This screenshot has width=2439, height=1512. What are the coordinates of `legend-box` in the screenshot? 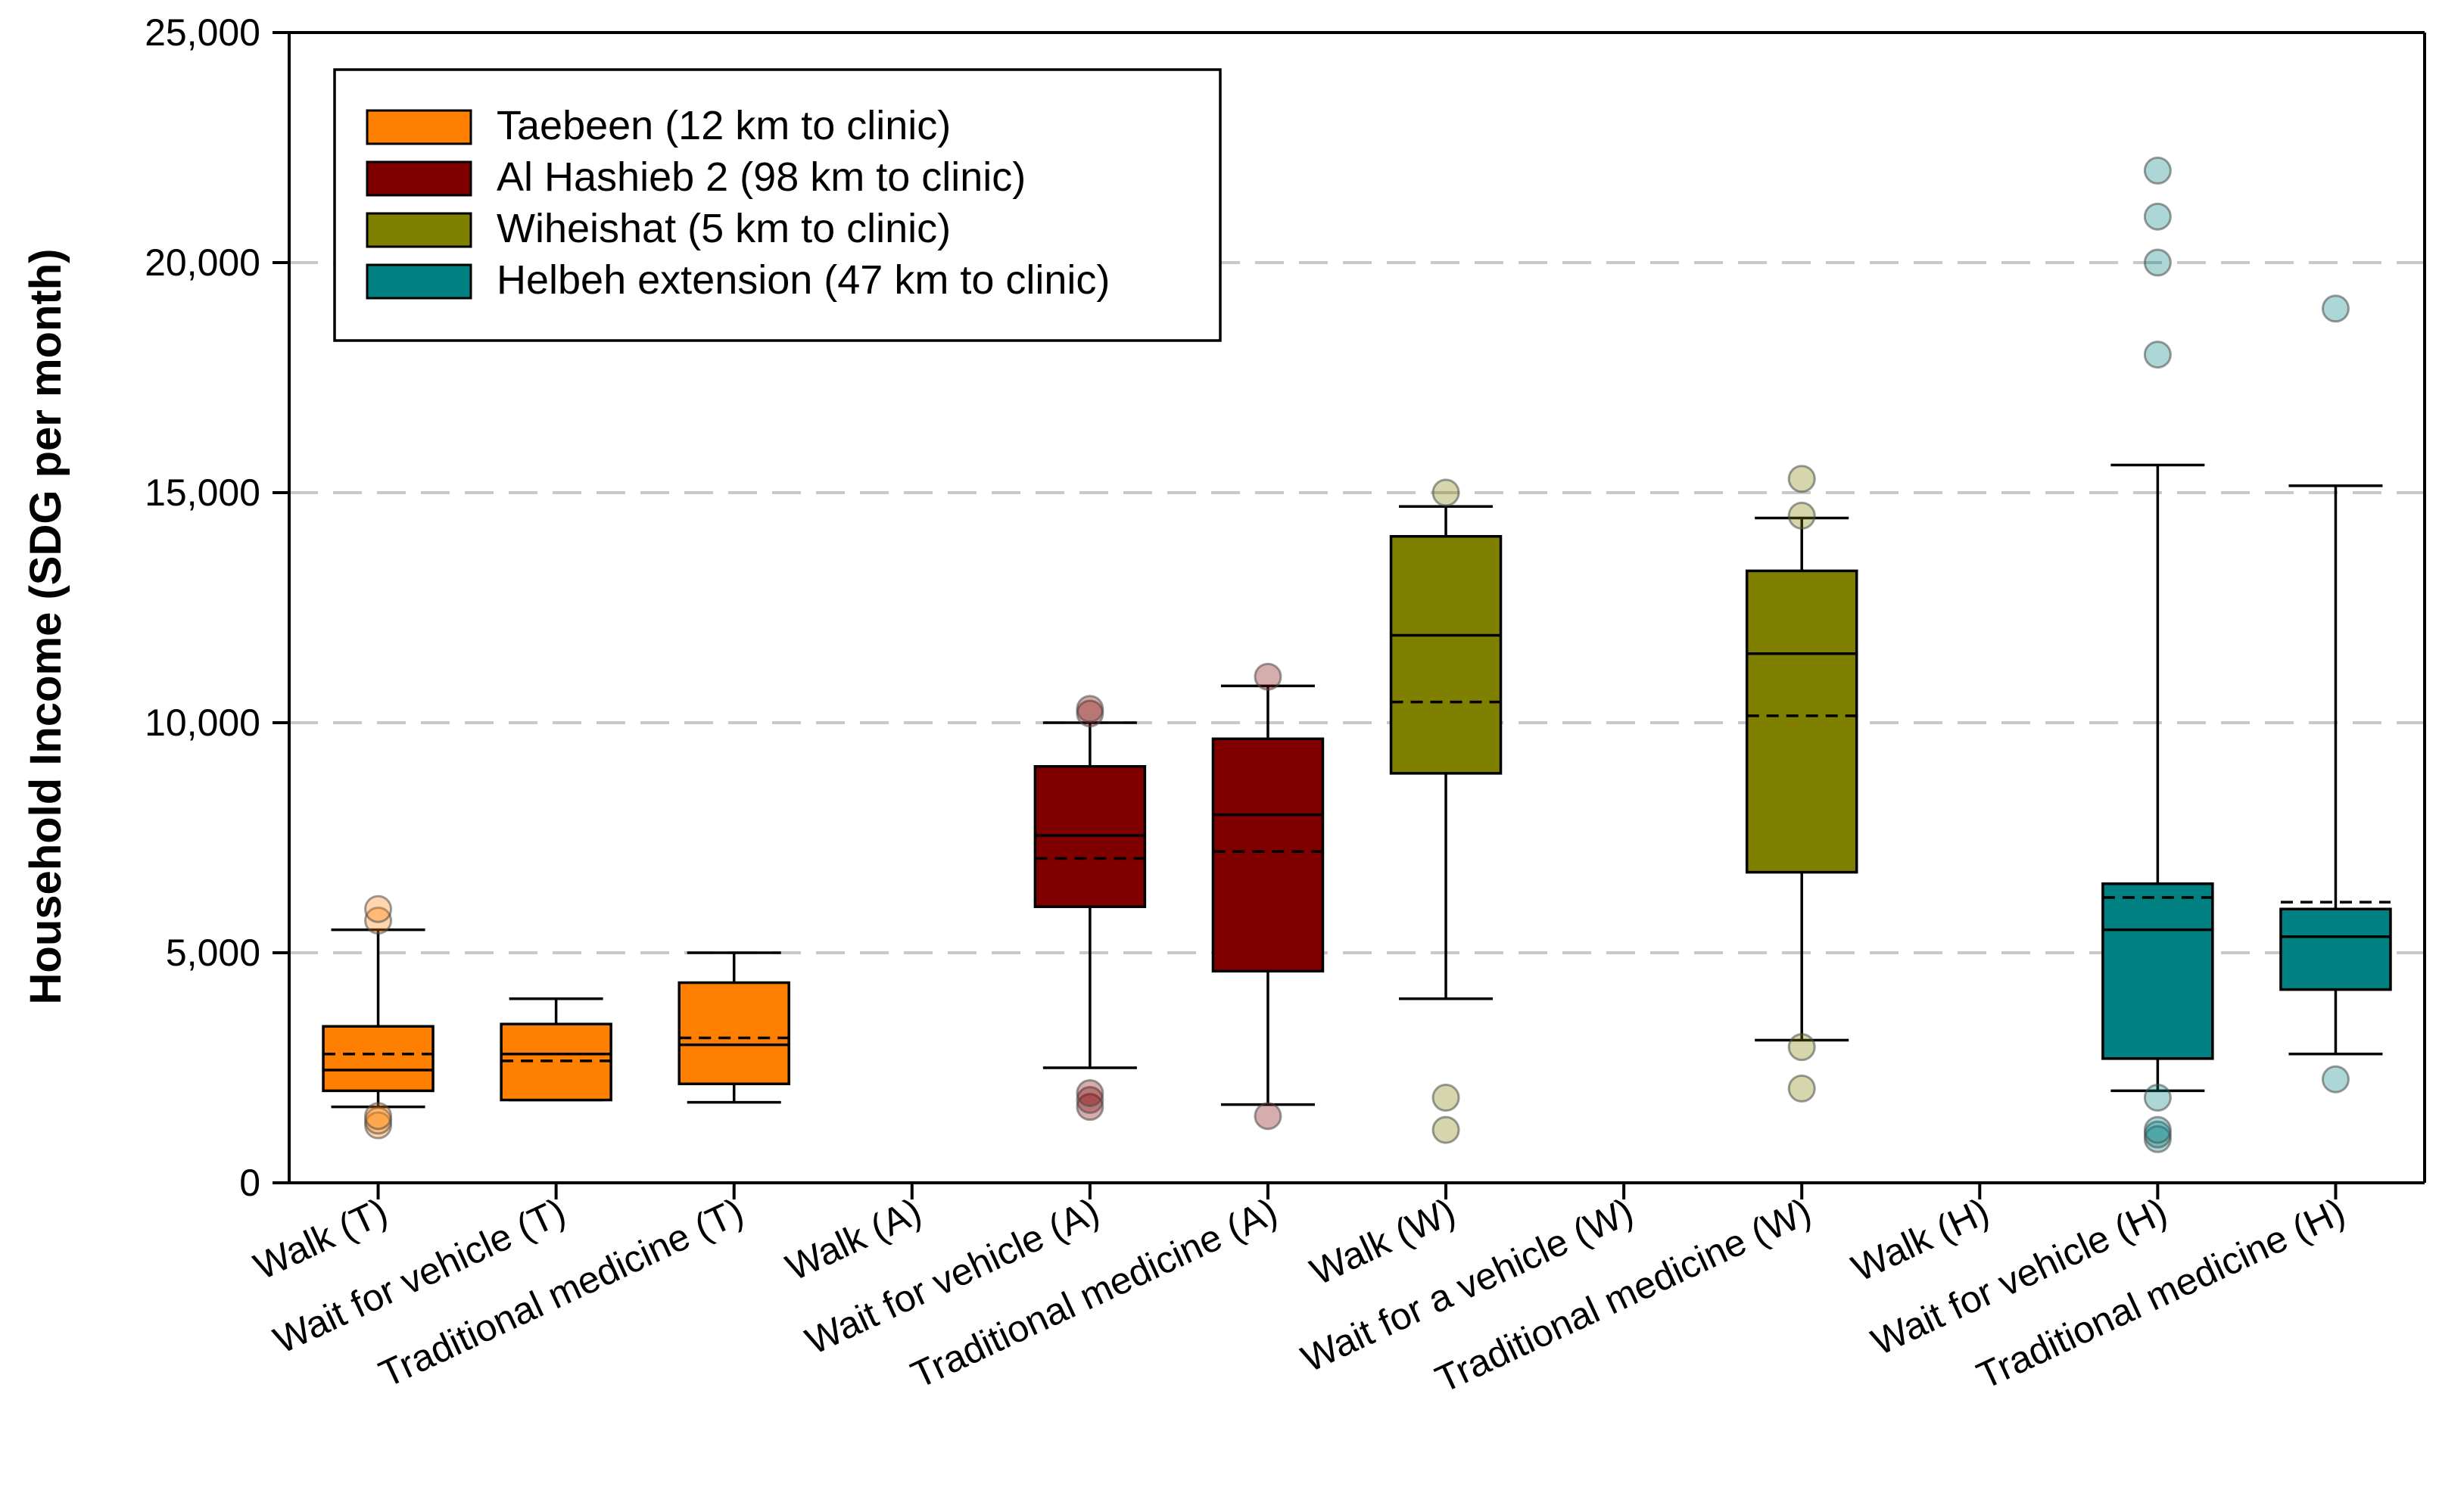 It's located at (778, 205).